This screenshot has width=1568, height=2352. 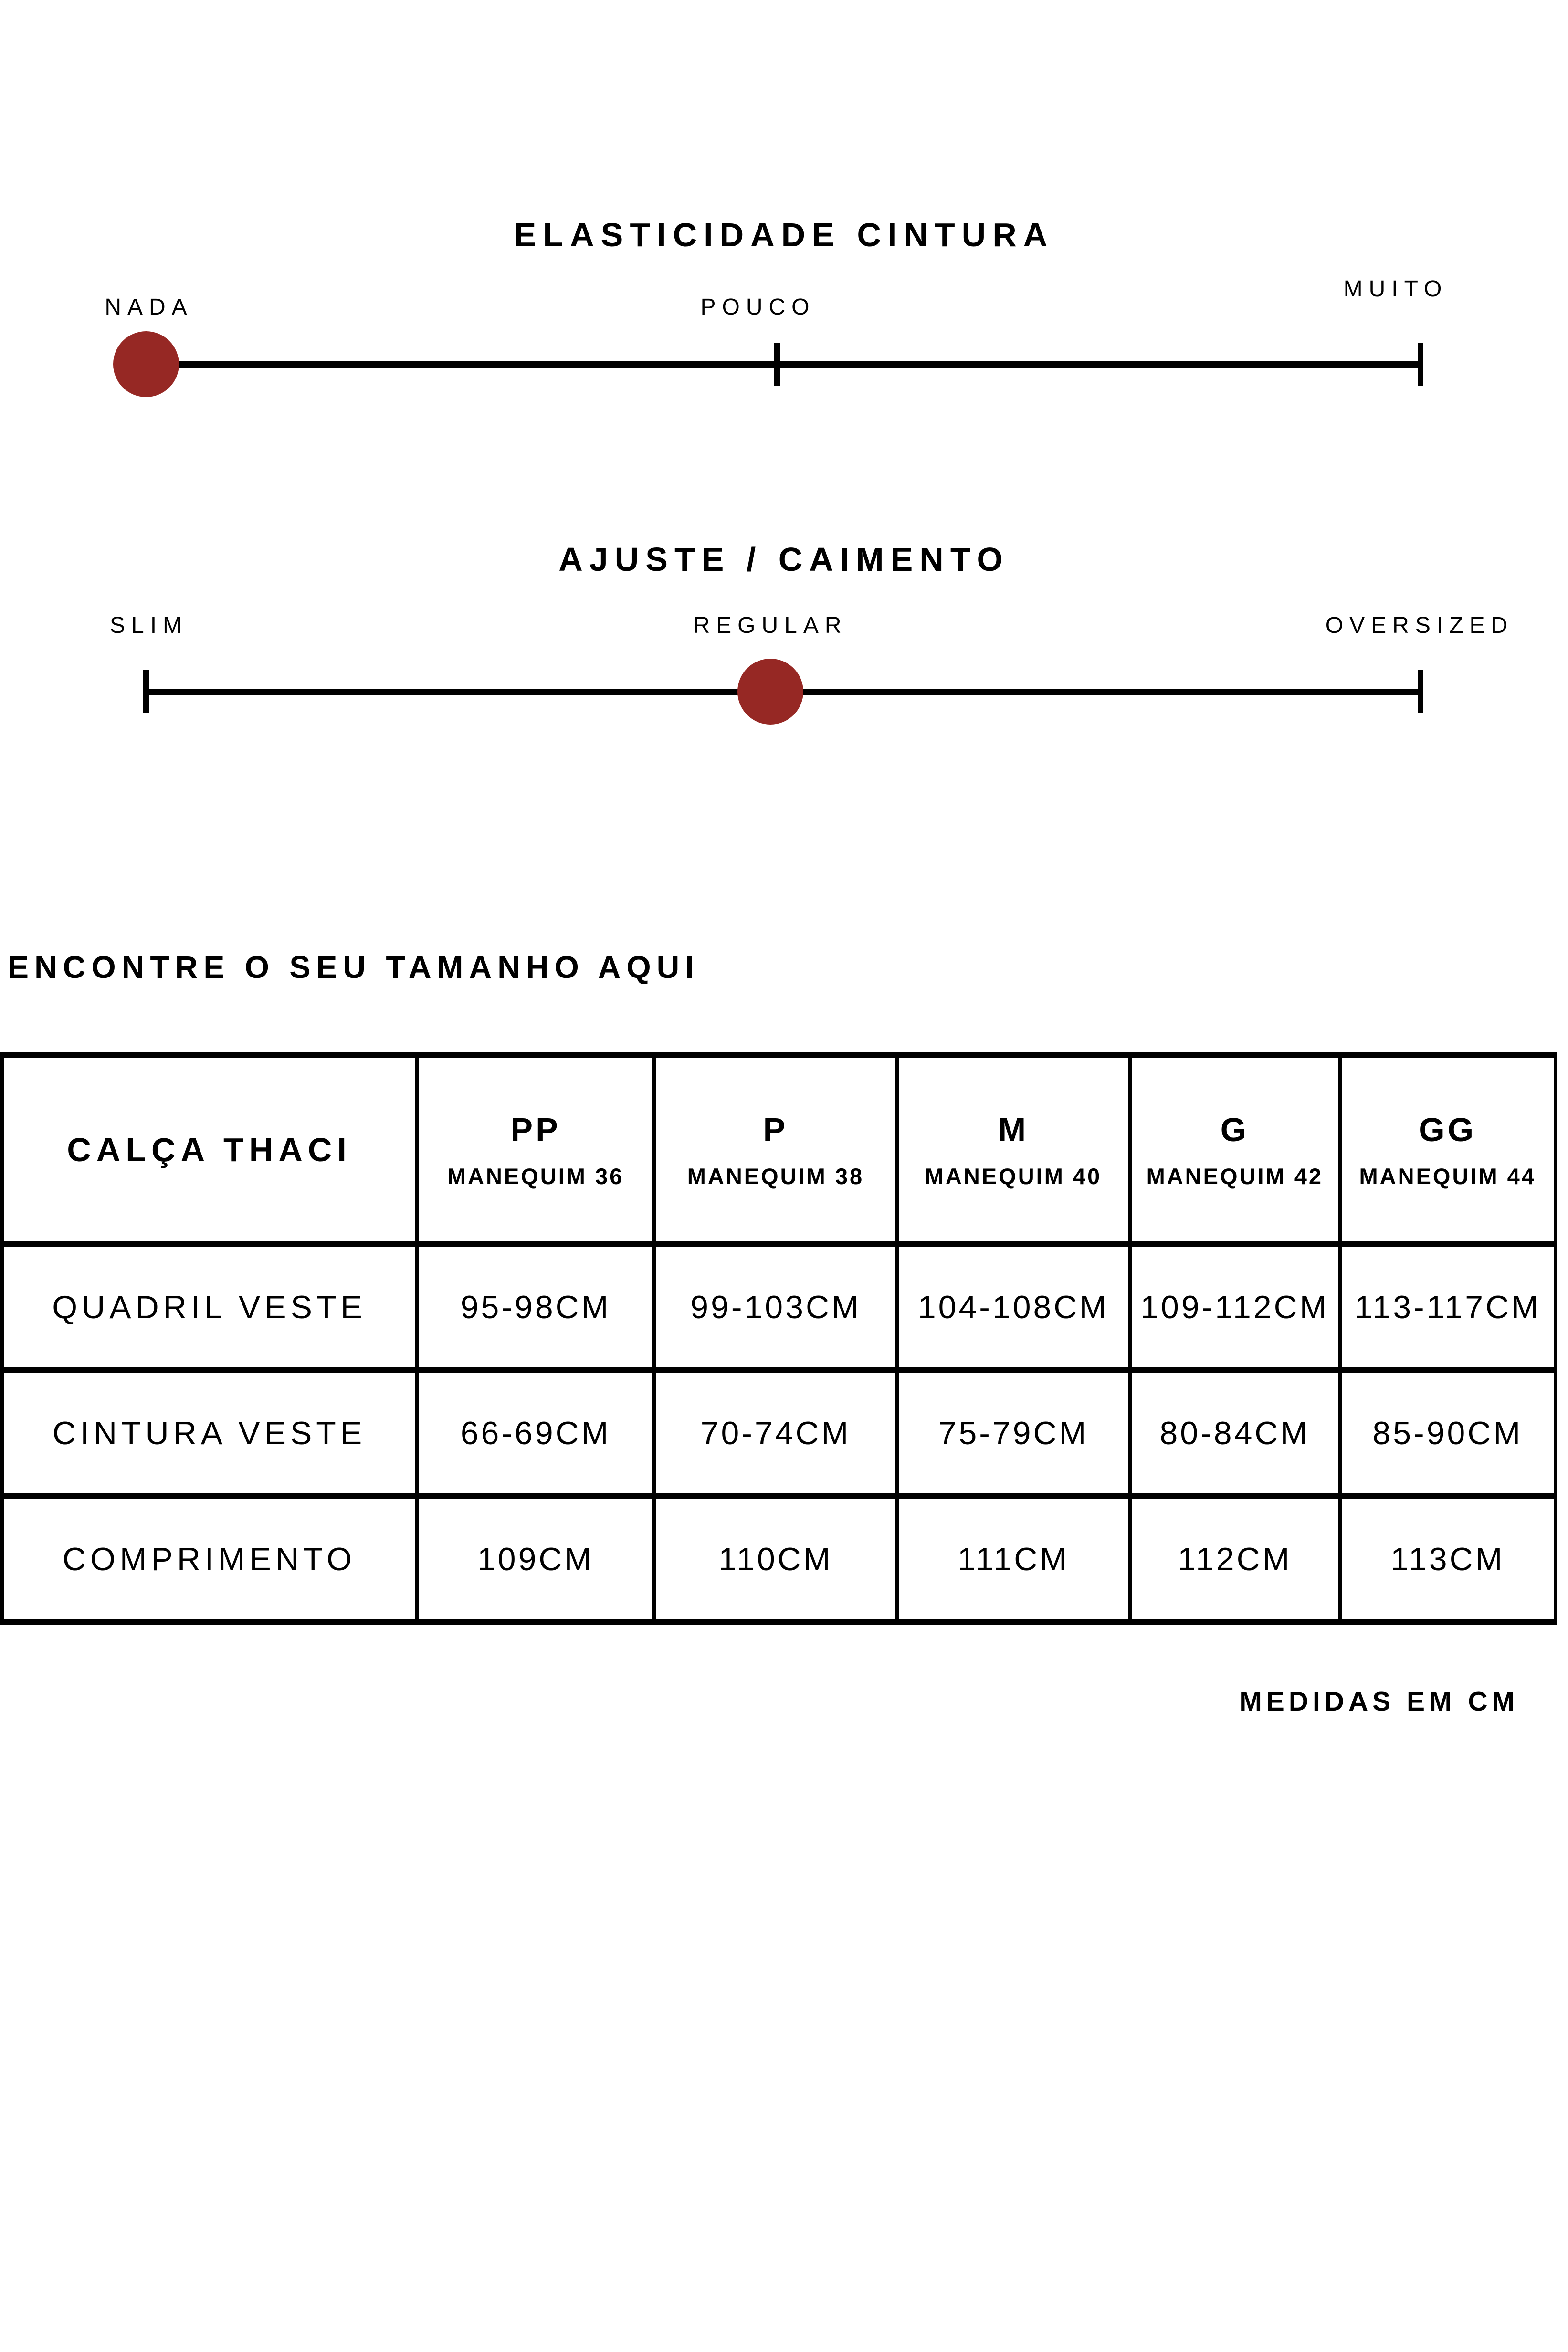 I want to click on value-cell: 111CM, so click(x=1013, y=1559).